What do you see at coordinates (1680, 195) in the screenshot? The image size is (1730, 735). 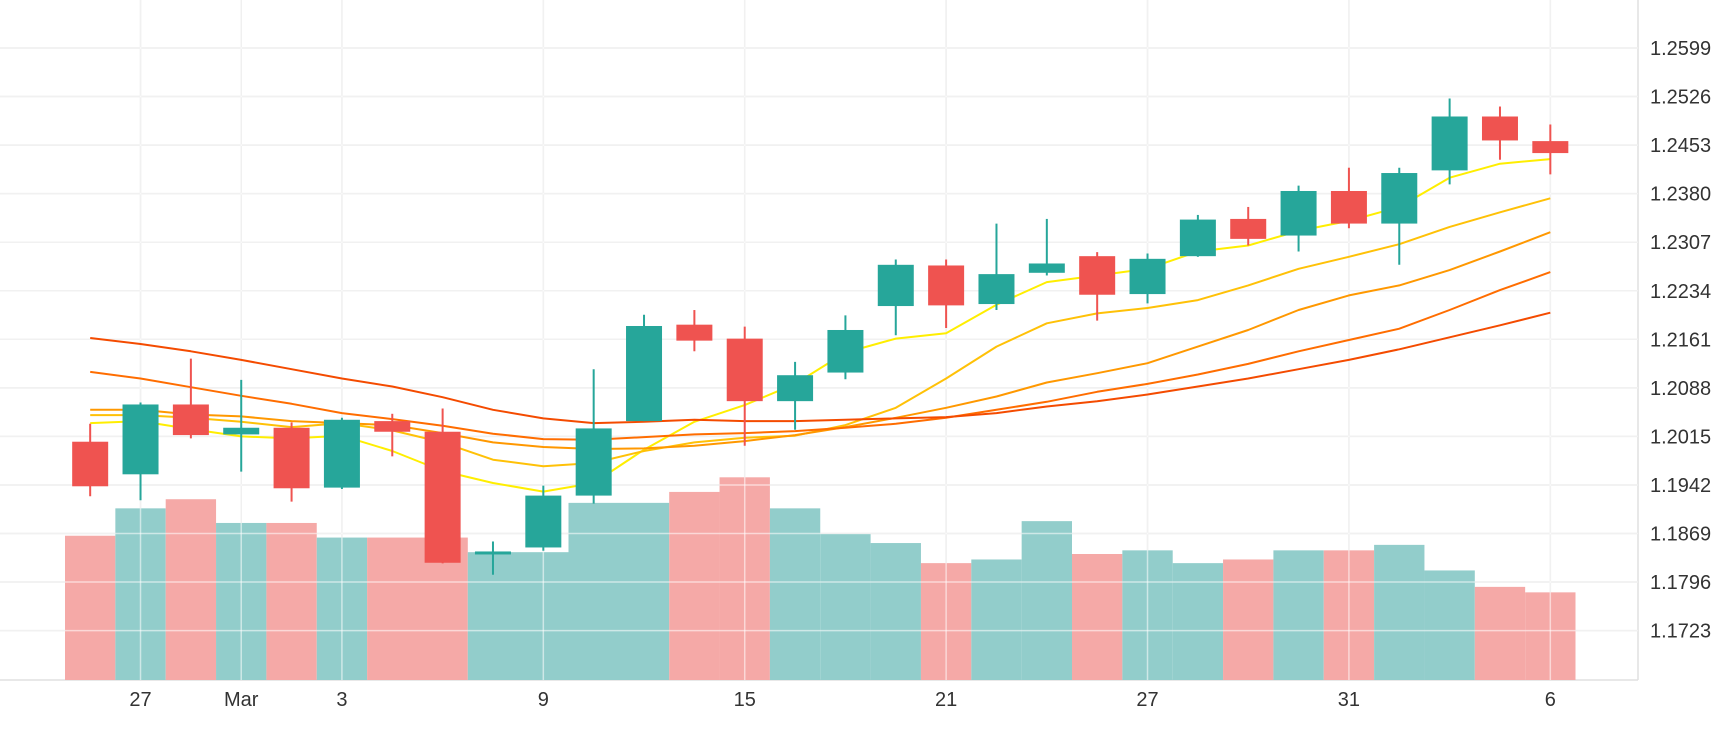 I see `price-tick-label: 1.2380` at bounding box center [1680, 195].